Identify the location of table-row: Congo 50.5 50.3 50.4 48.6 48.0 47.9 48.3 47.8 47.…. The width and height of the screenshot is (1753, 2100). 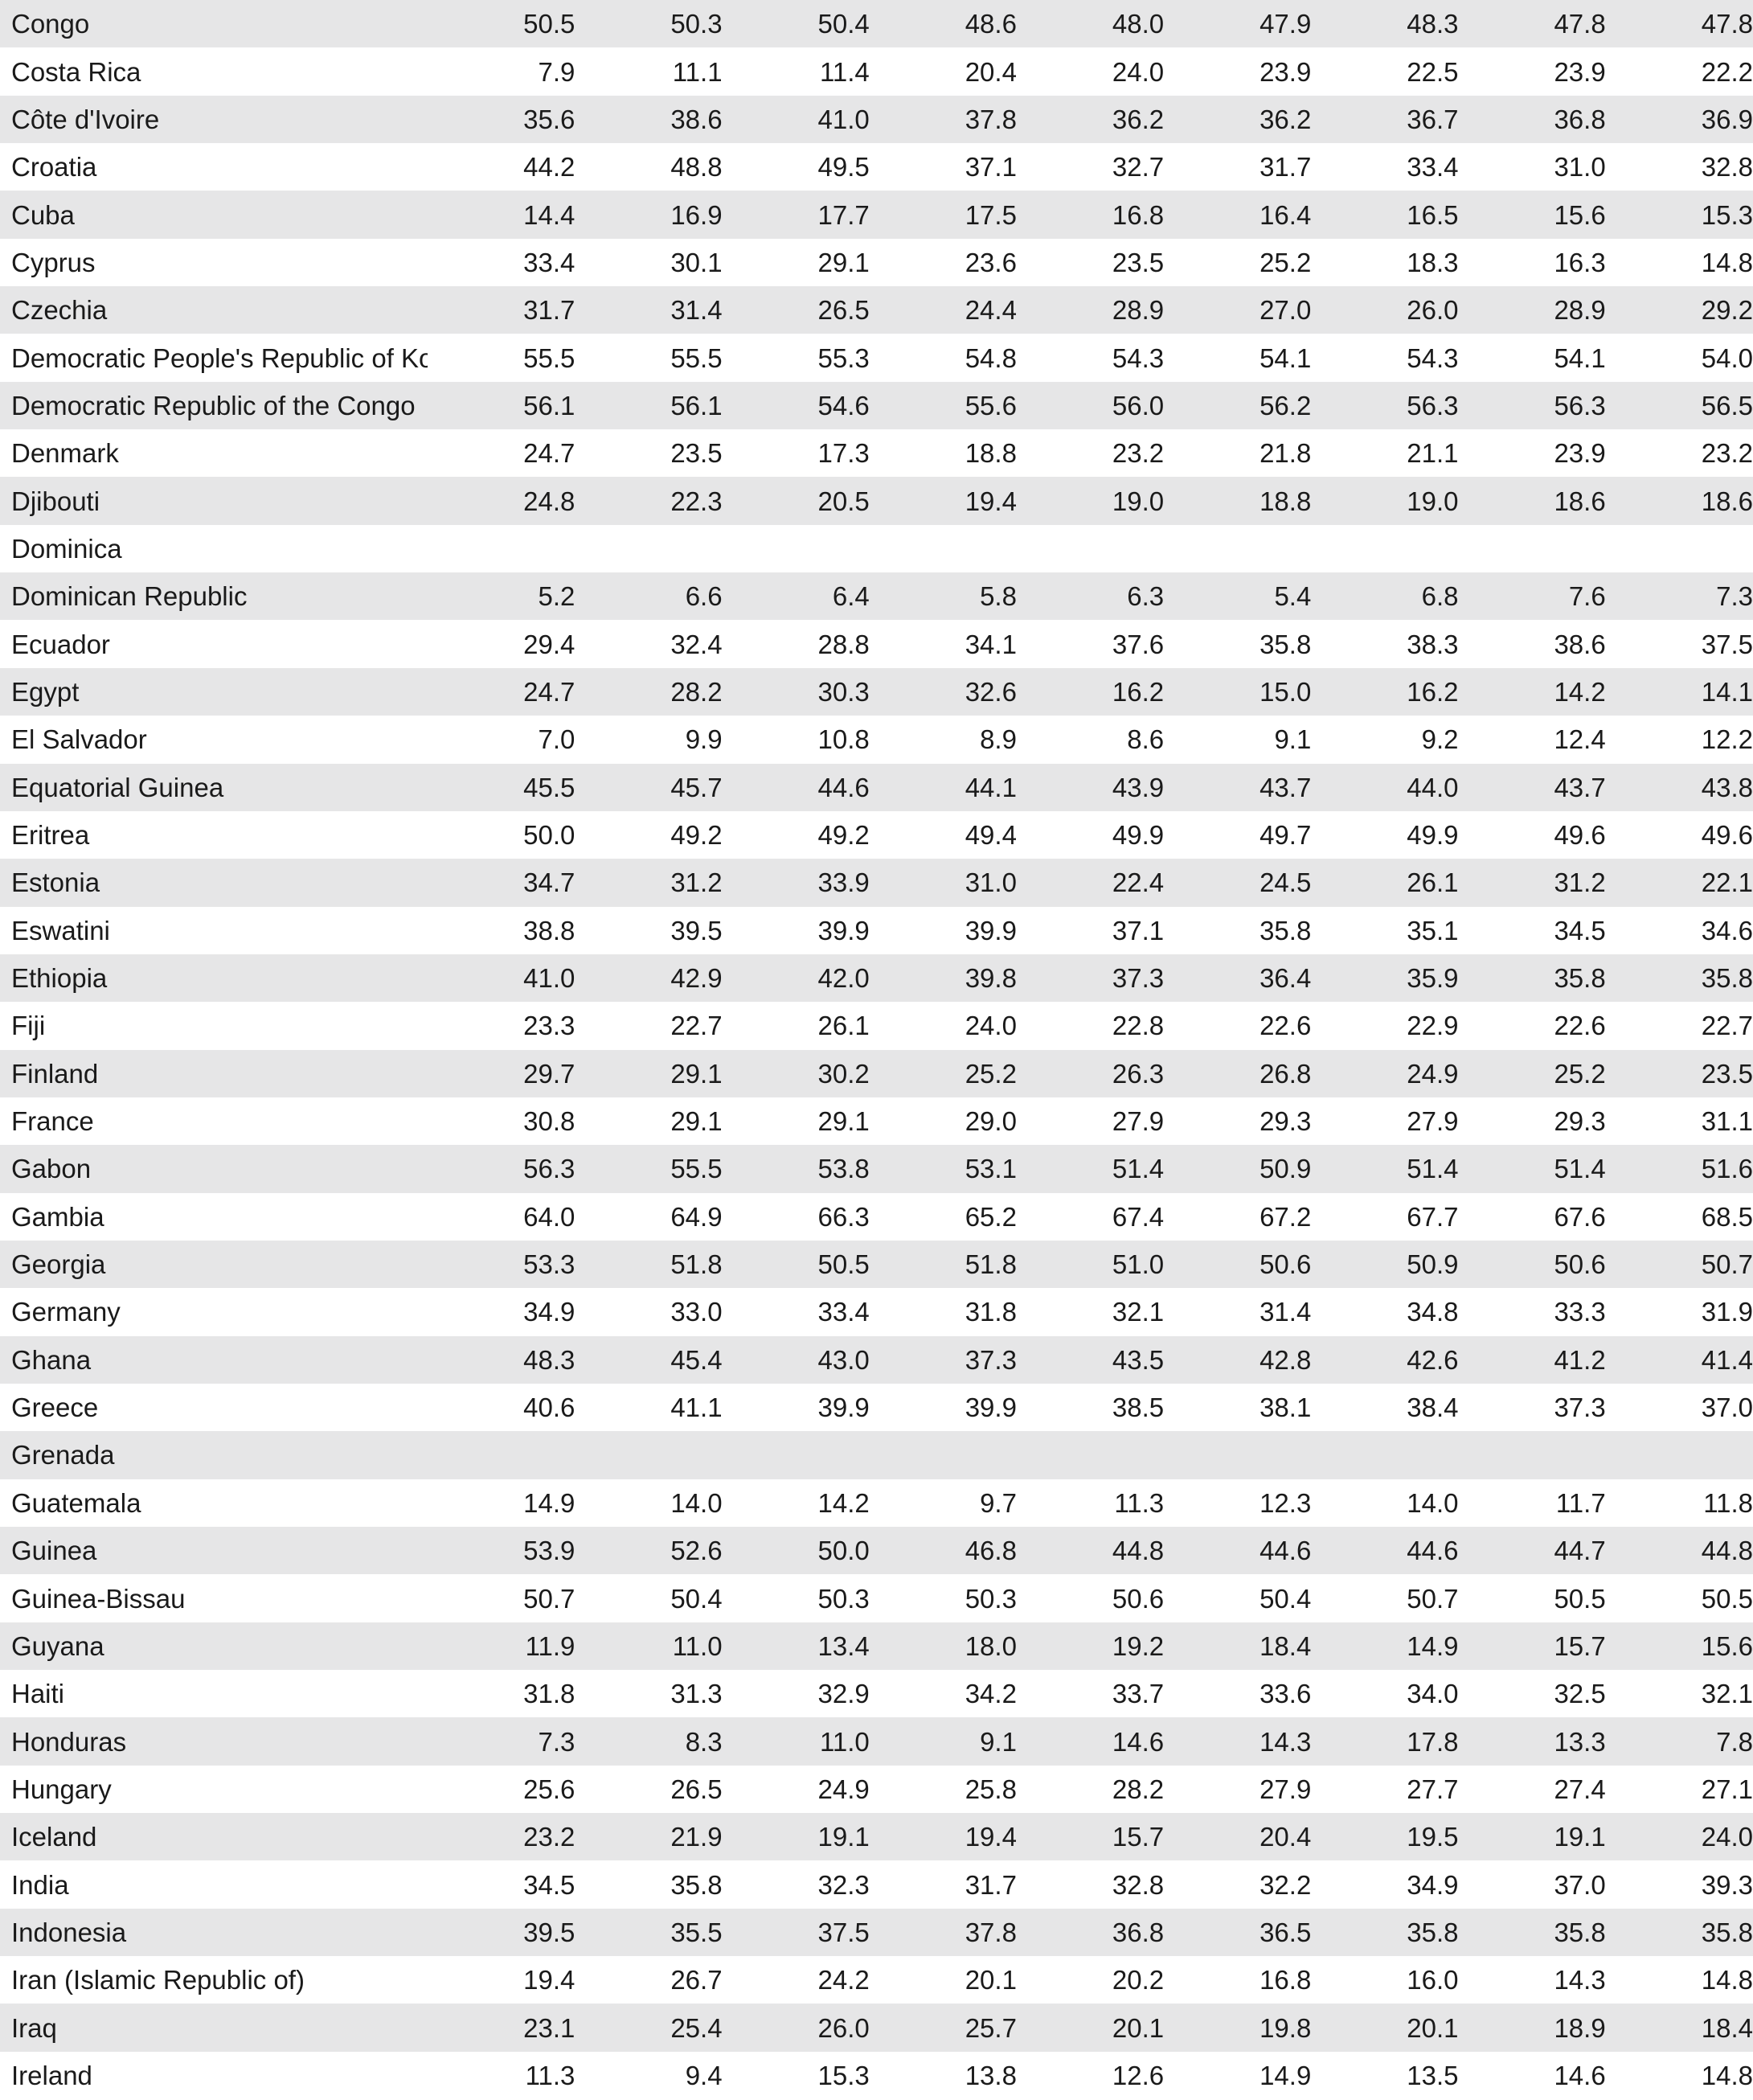
(876, 24).